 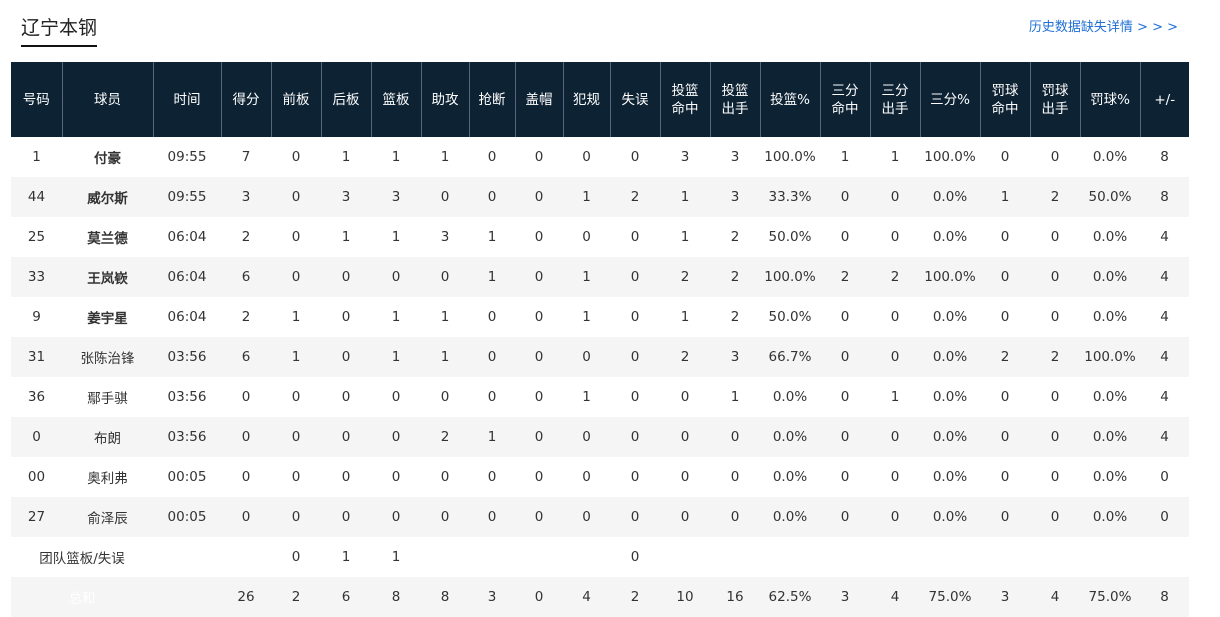 I want to click on player-row: 25 莫兰德 06:04 2 0 1 1 3 1 0 0 0 1 2 50.0% 0 0 0.0% 0 0 0.0% 4, so click(x=600, y=237).